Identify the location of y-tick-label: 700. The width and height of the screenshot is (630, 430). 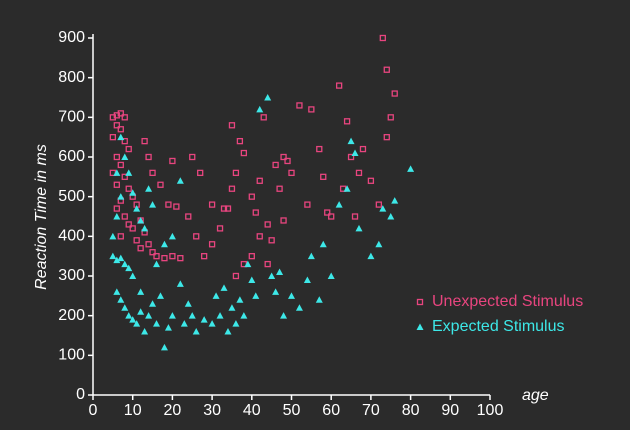
(71, 117).